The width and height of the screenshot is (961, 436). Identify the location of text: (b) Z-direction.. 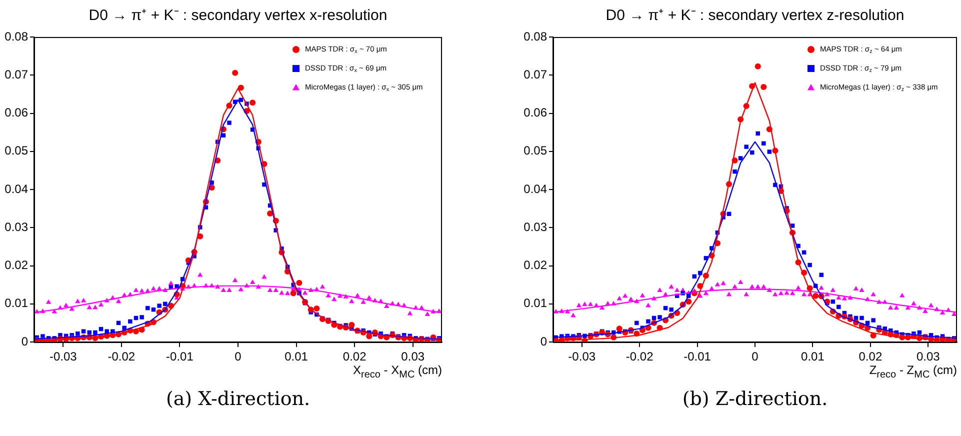
(755, 399).